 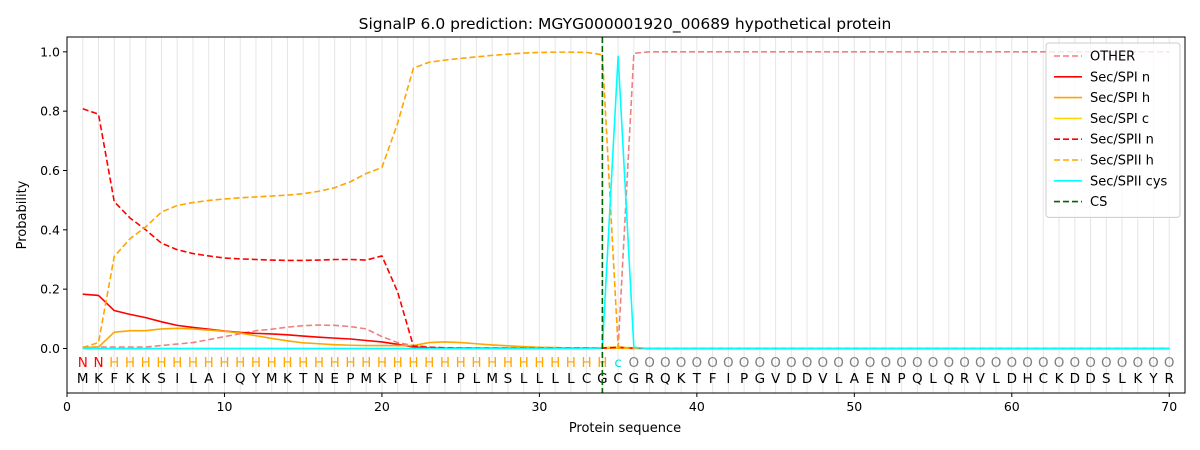 I want to click on x-tick-label: 60, so click(x=1012, y=406).